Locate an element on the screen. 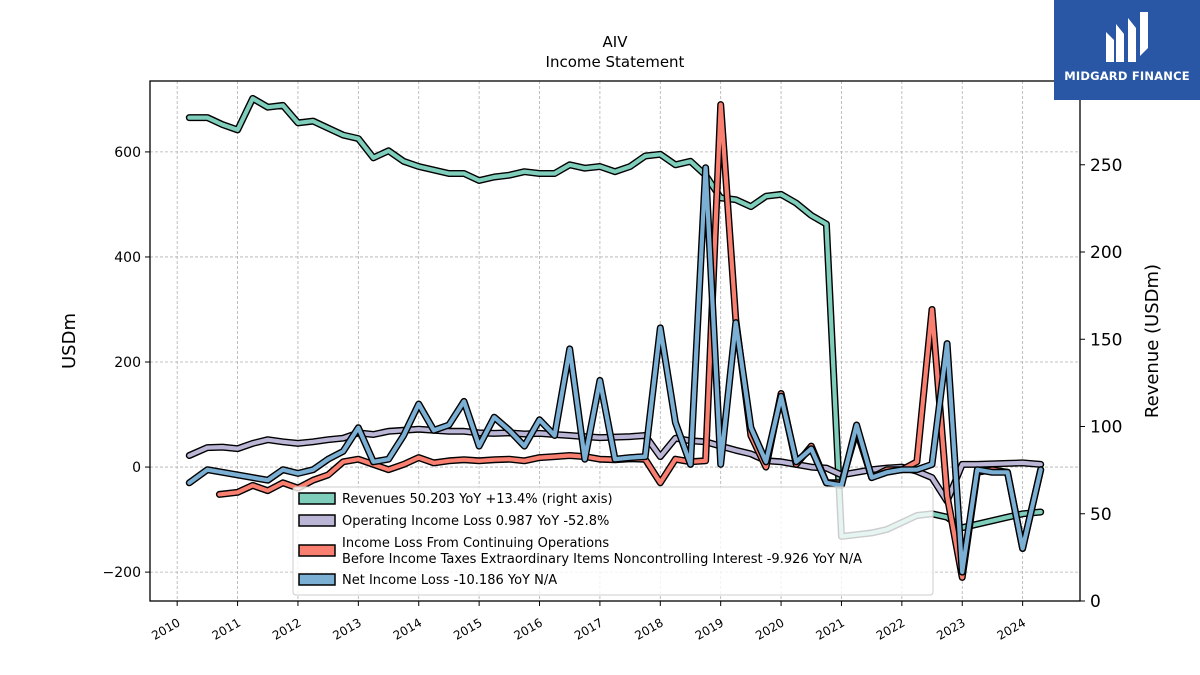 This screenshot has width=1200, height=675. y-tick-label-right: 250 is located at coordinates (1106, 166).